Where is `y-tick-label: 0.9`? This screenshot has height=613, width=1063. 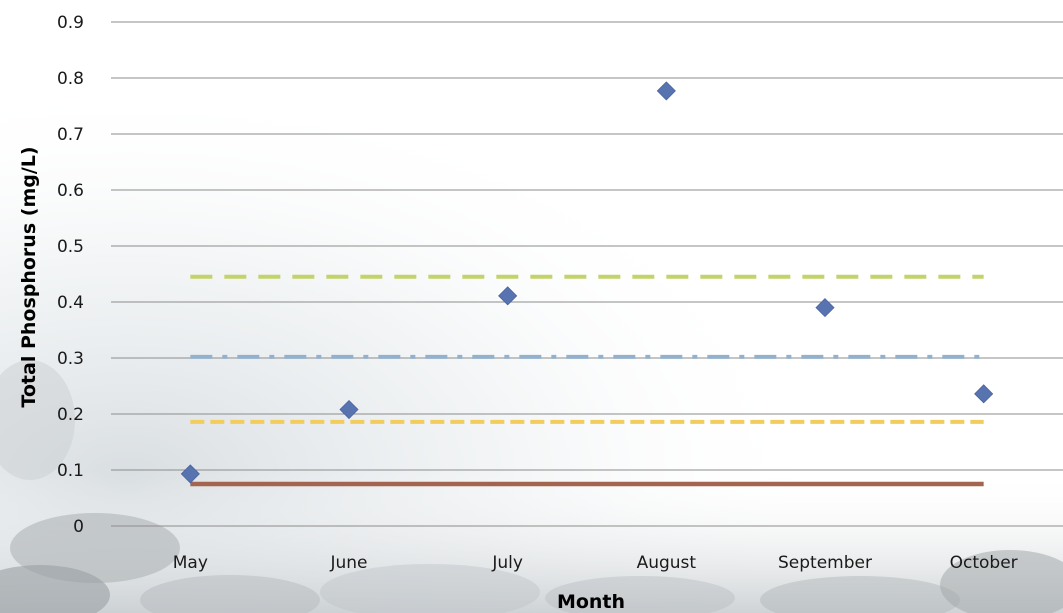
y-tick-label: 0.9 is located at coordinates (70, 23).